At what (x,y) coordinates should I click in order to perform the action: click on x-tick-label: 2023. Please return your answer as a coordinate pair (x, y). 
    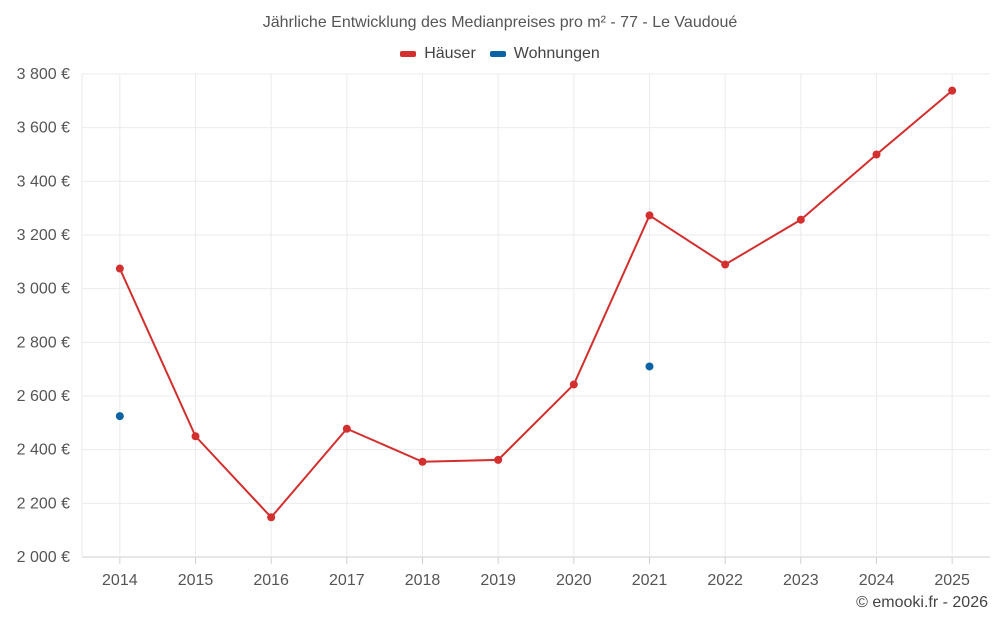
    Looking at the image, I should click on (801, 580).